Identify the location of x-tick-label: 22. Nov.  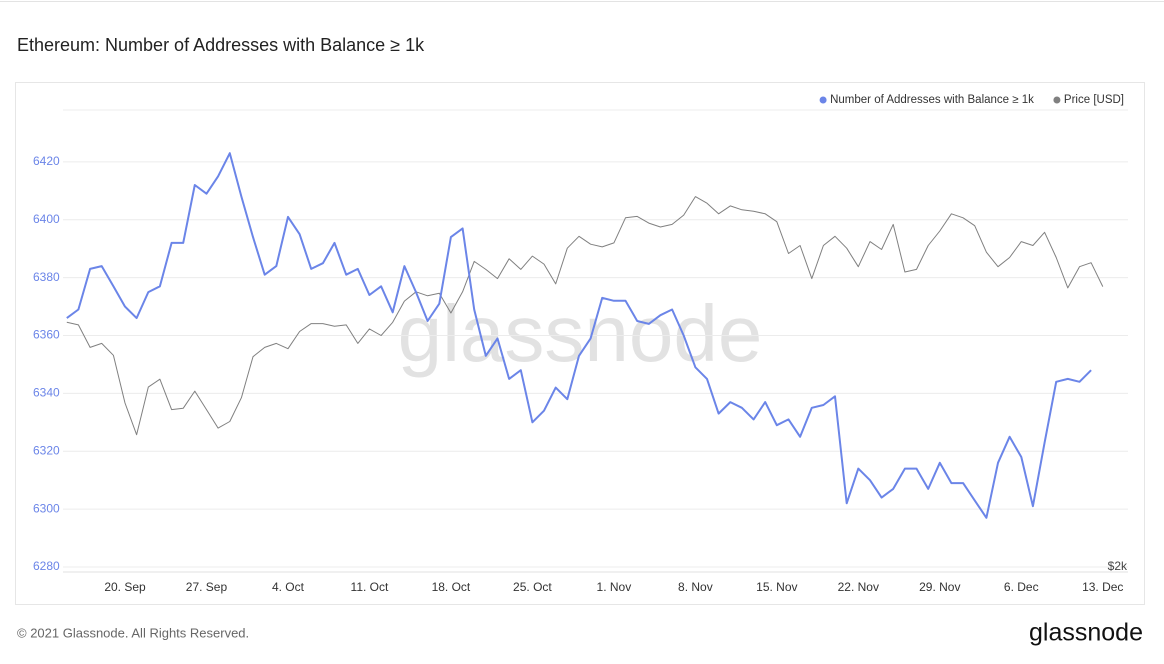
(858, 587).